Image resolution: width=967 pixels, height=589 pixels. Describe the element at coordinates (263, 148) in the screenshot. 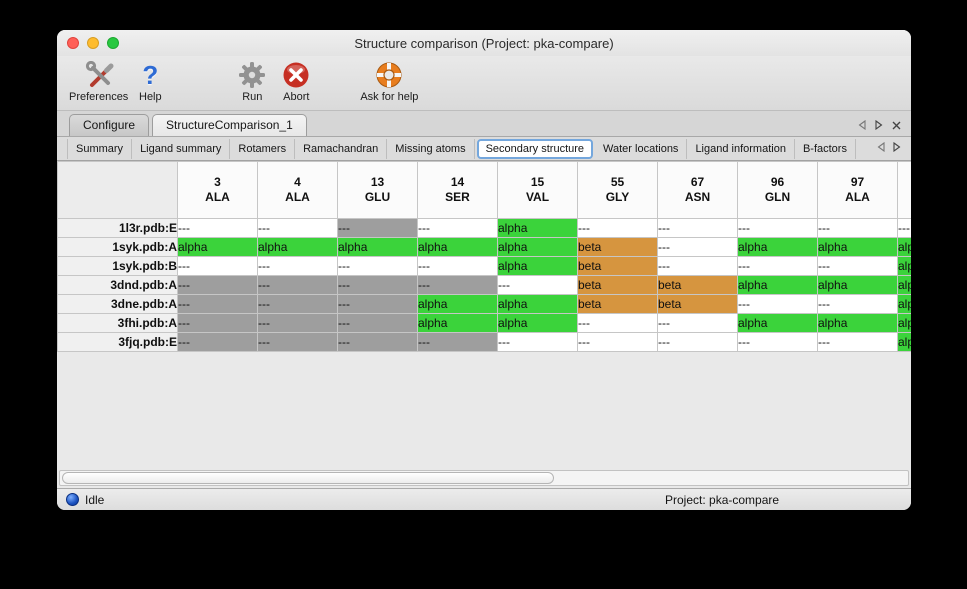

I see `tab-rotamers: Rotamers` at that location.